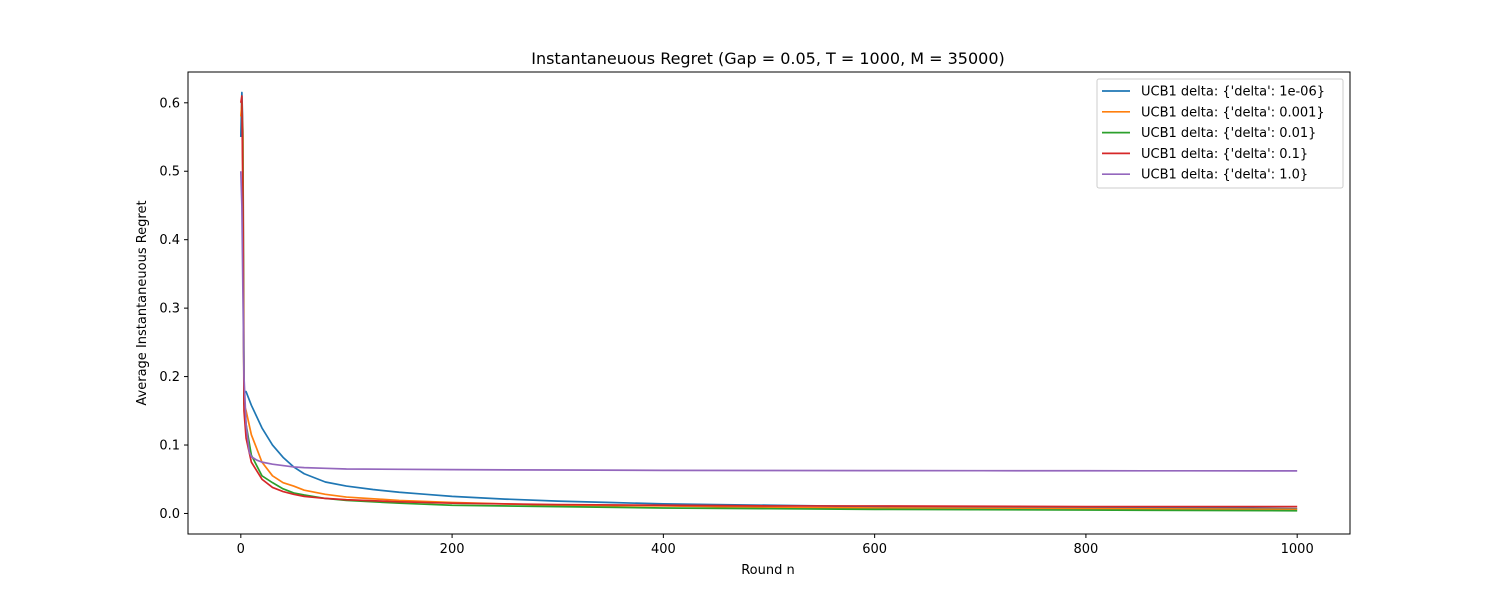 The width and height of the screenshot is (1500, 600). I want to click on x-tick-label: 400, so click(663, 549).